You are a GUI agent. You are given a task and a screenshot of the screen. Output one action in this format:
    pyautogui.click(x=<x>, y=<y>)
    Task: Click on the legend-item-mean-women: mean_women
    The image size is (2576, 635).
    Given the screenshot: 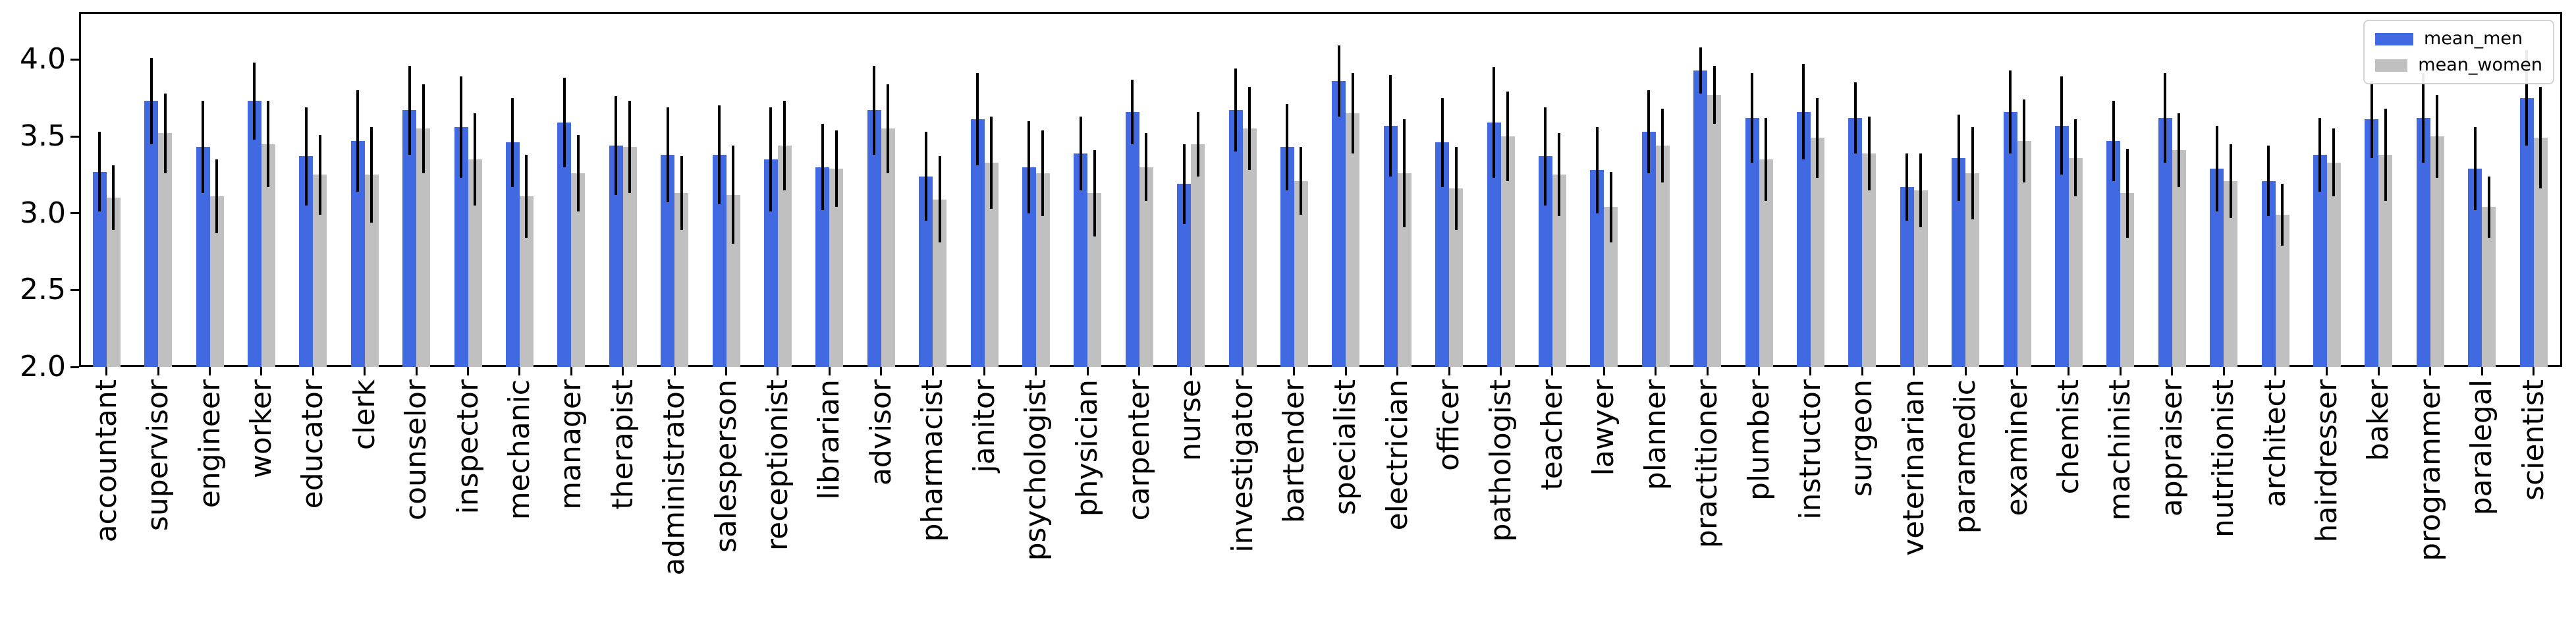 What is the action you would take?
    pyautogui.click(x=2458, y=65)
    